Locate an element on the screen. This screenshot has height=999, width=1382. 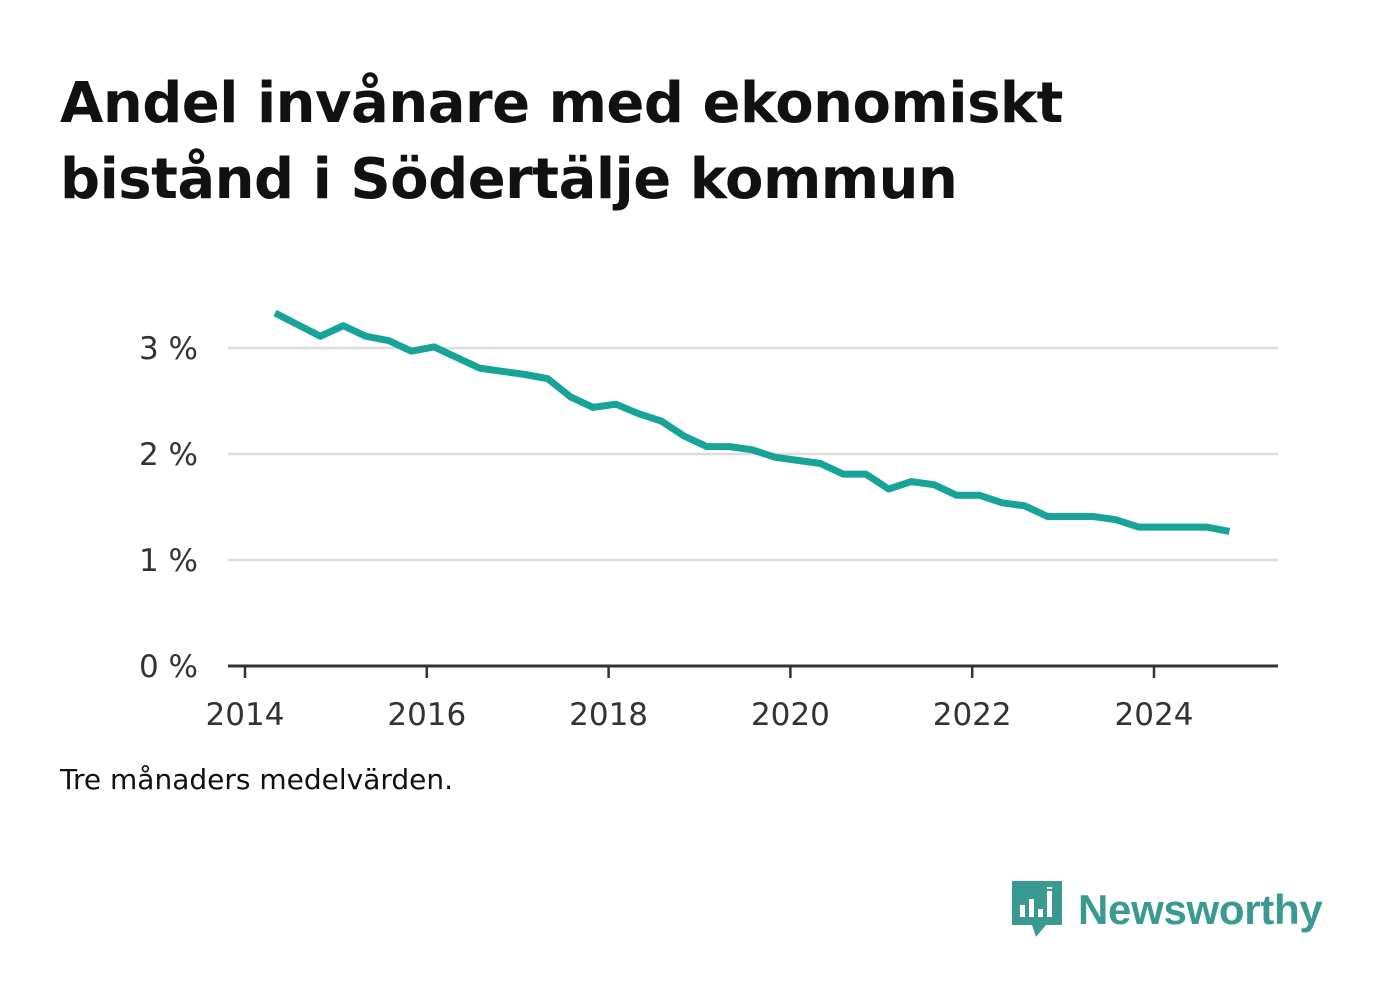
x-tick-label: 2020 is located at coordinates (790, 715).